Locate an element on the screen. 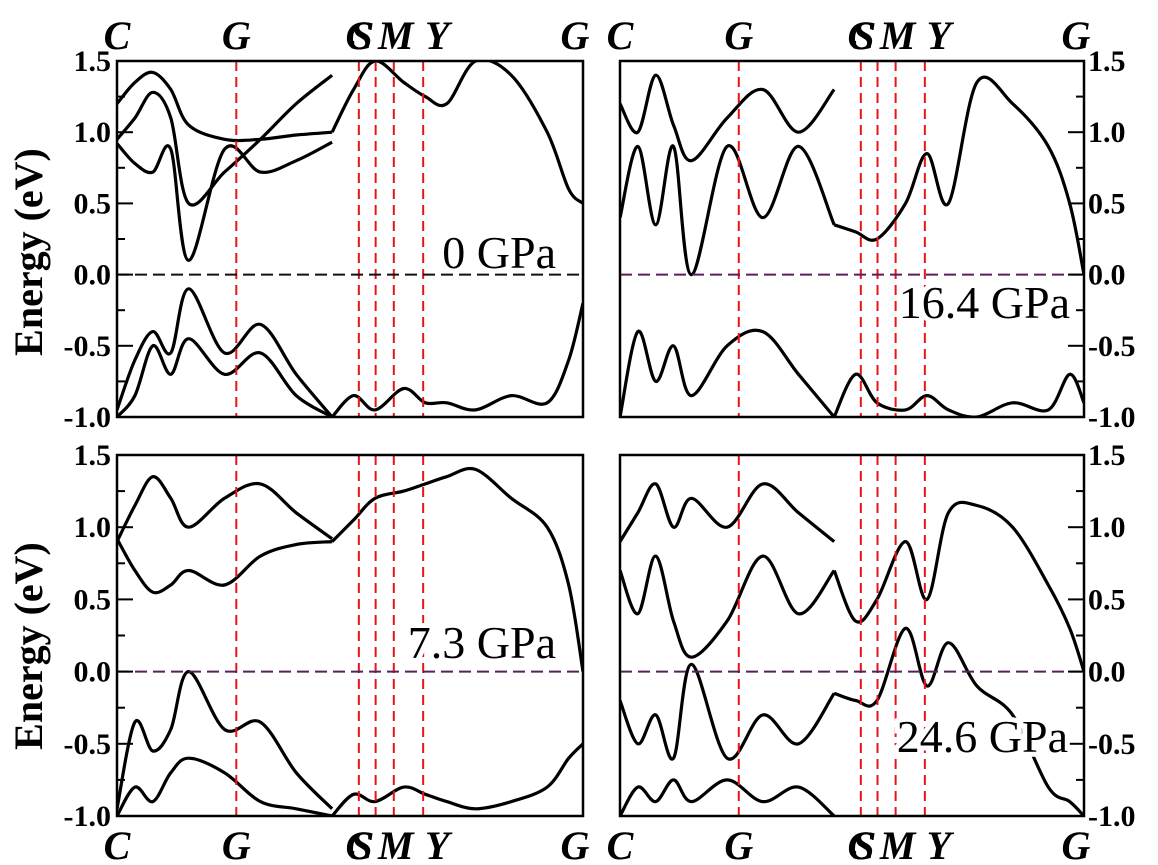  pressure-annotation: 16.4 GPa is located at coordinates (984, 302).